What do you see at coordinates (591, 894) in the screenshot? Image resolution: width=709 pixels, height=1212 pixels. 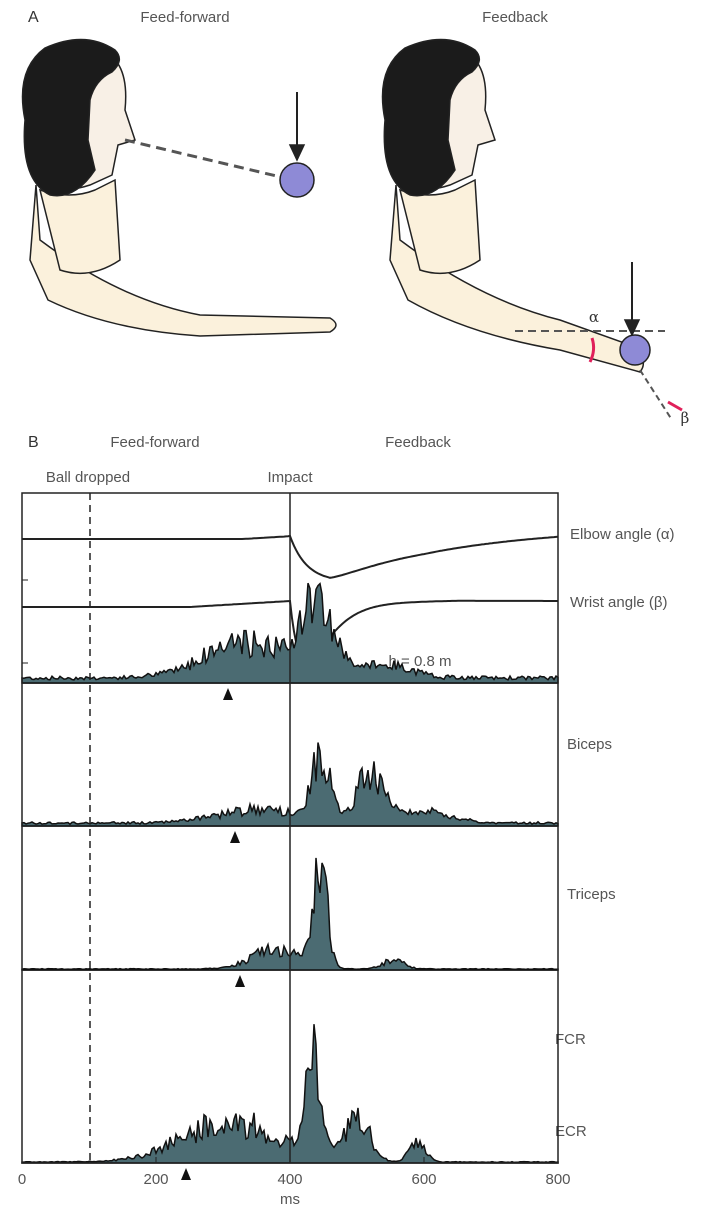 I see `muscle-label: Triceps` at bounding box center [591, 894].